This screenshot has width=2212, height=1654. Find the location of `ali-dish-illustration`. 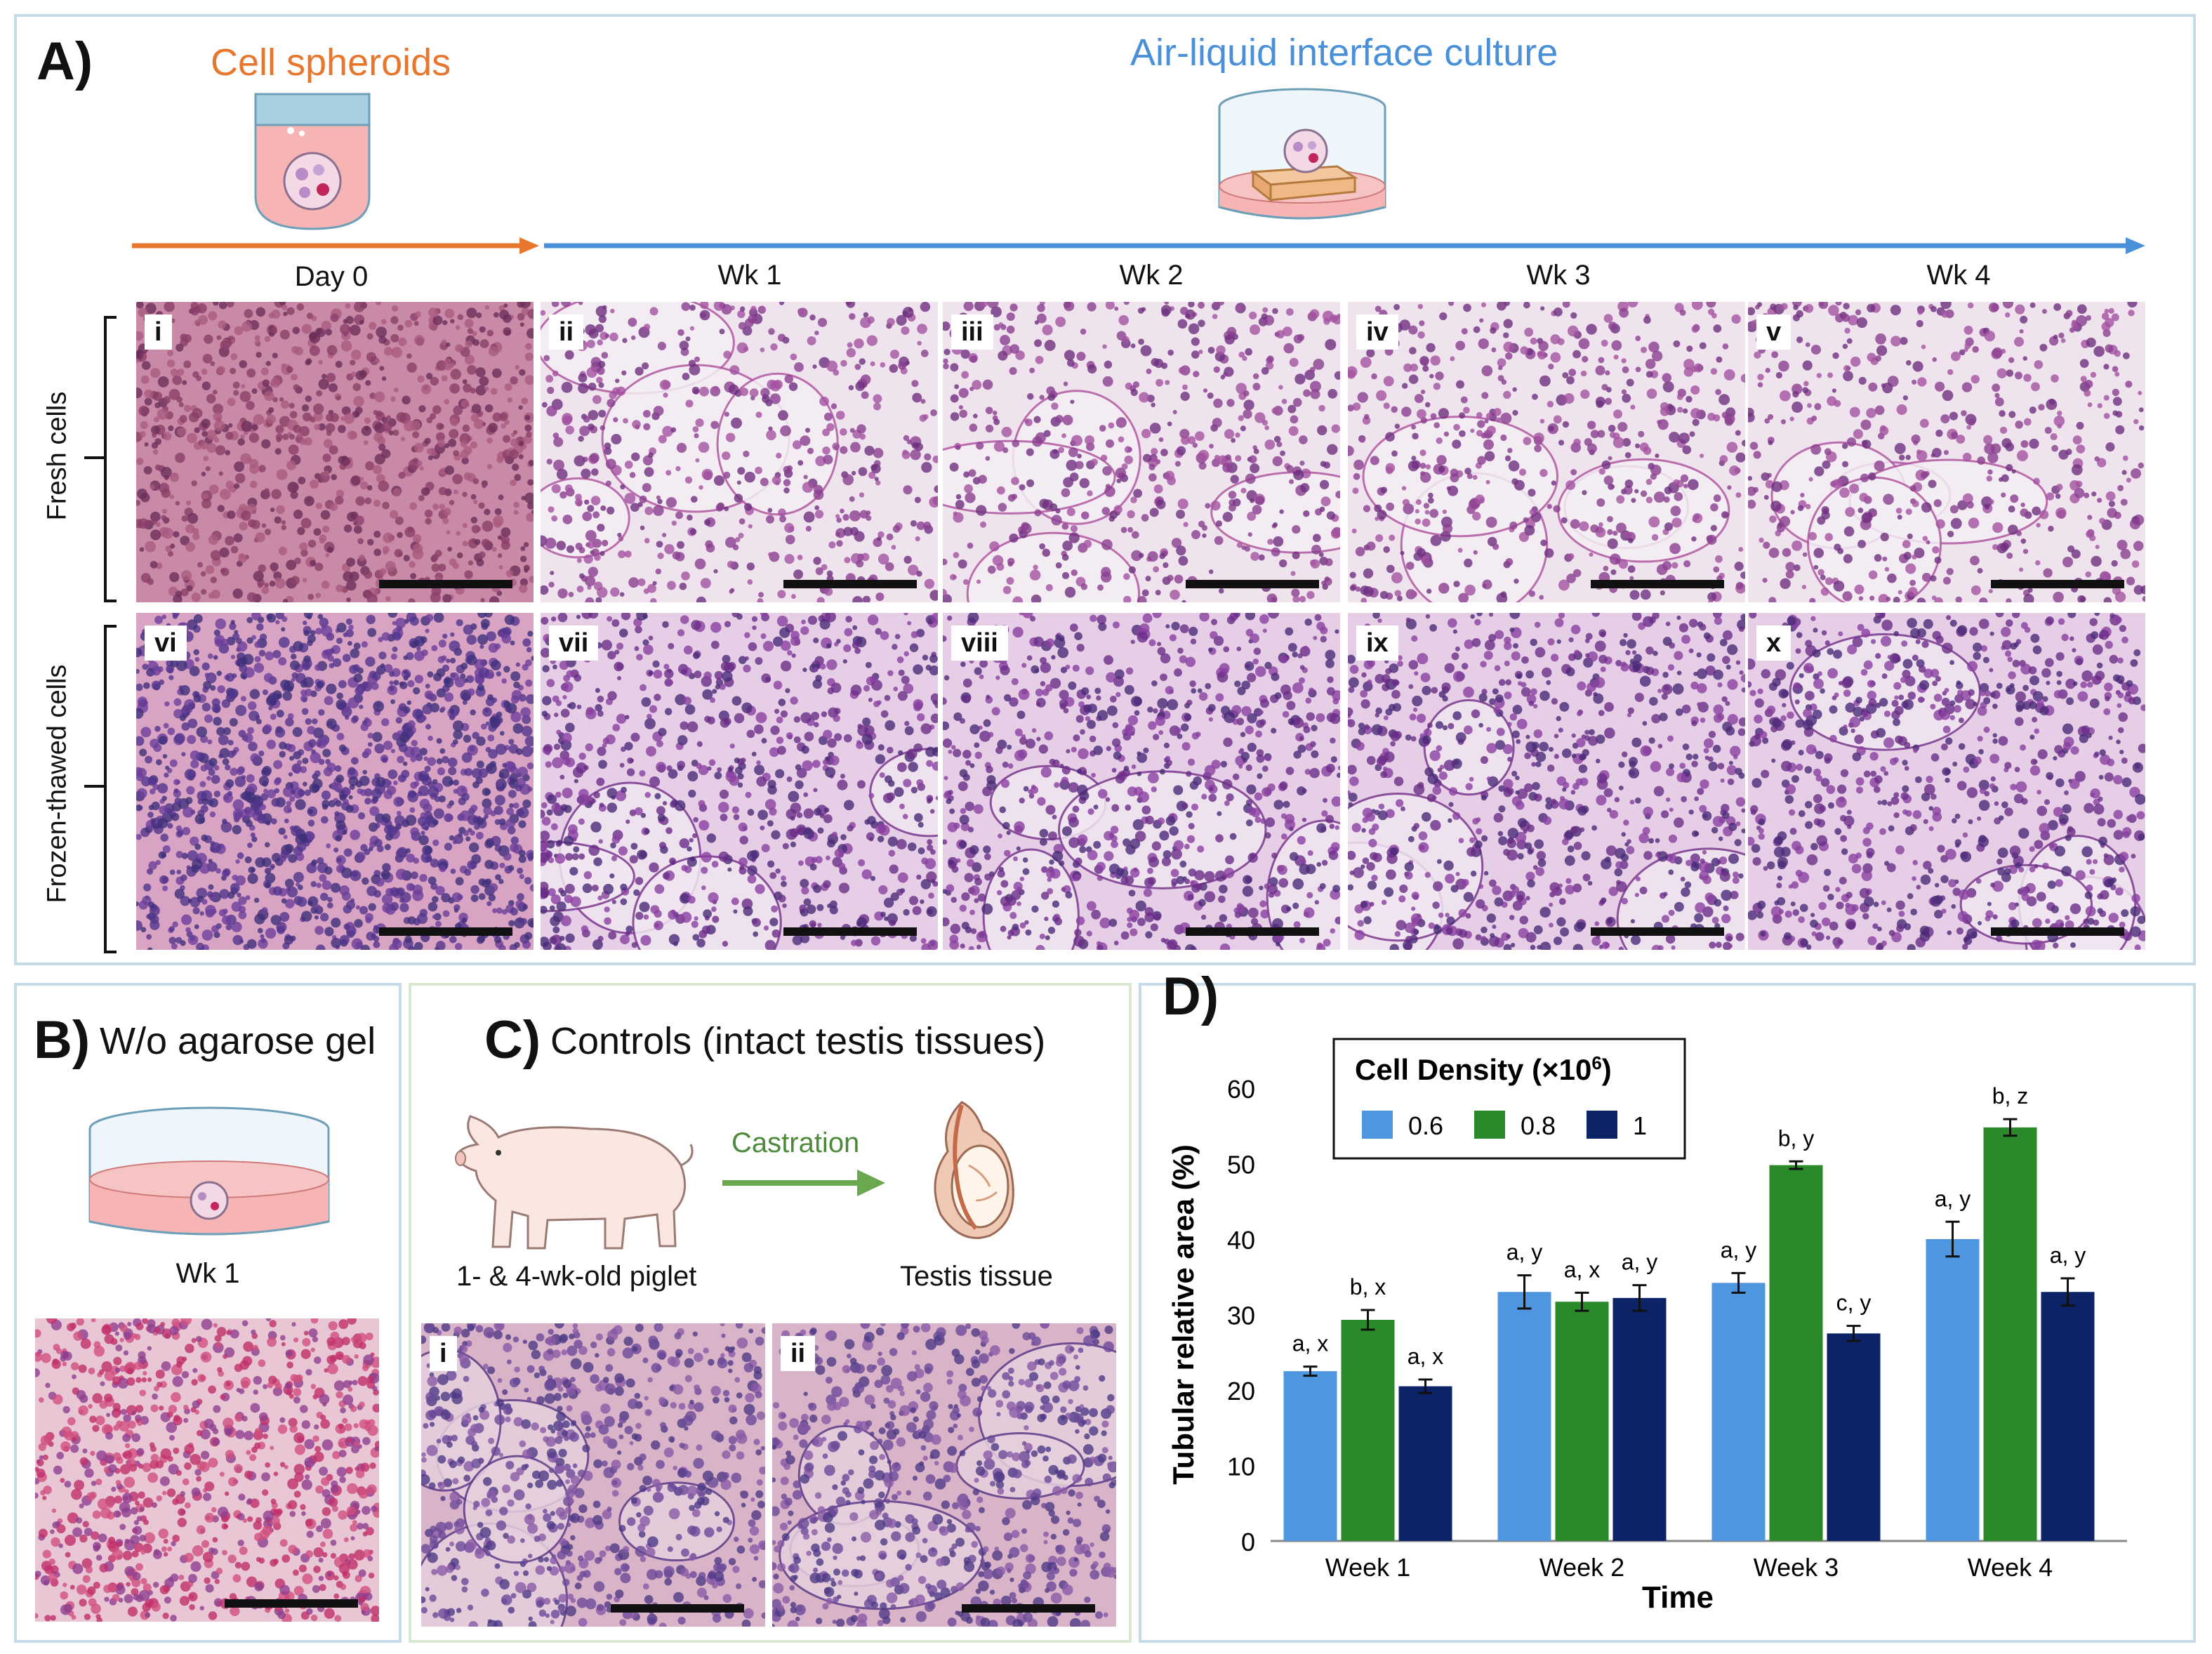

ali-dish-illustration is located at coordinates (1302, 154).